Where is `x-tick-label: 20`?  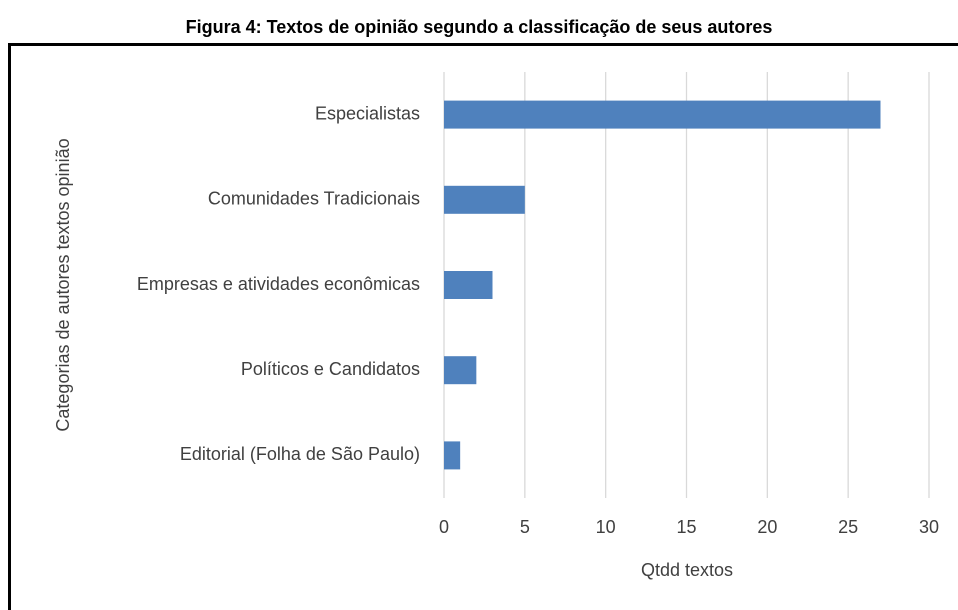
x-tick-label: 20 is located at coordinates (767, 527).